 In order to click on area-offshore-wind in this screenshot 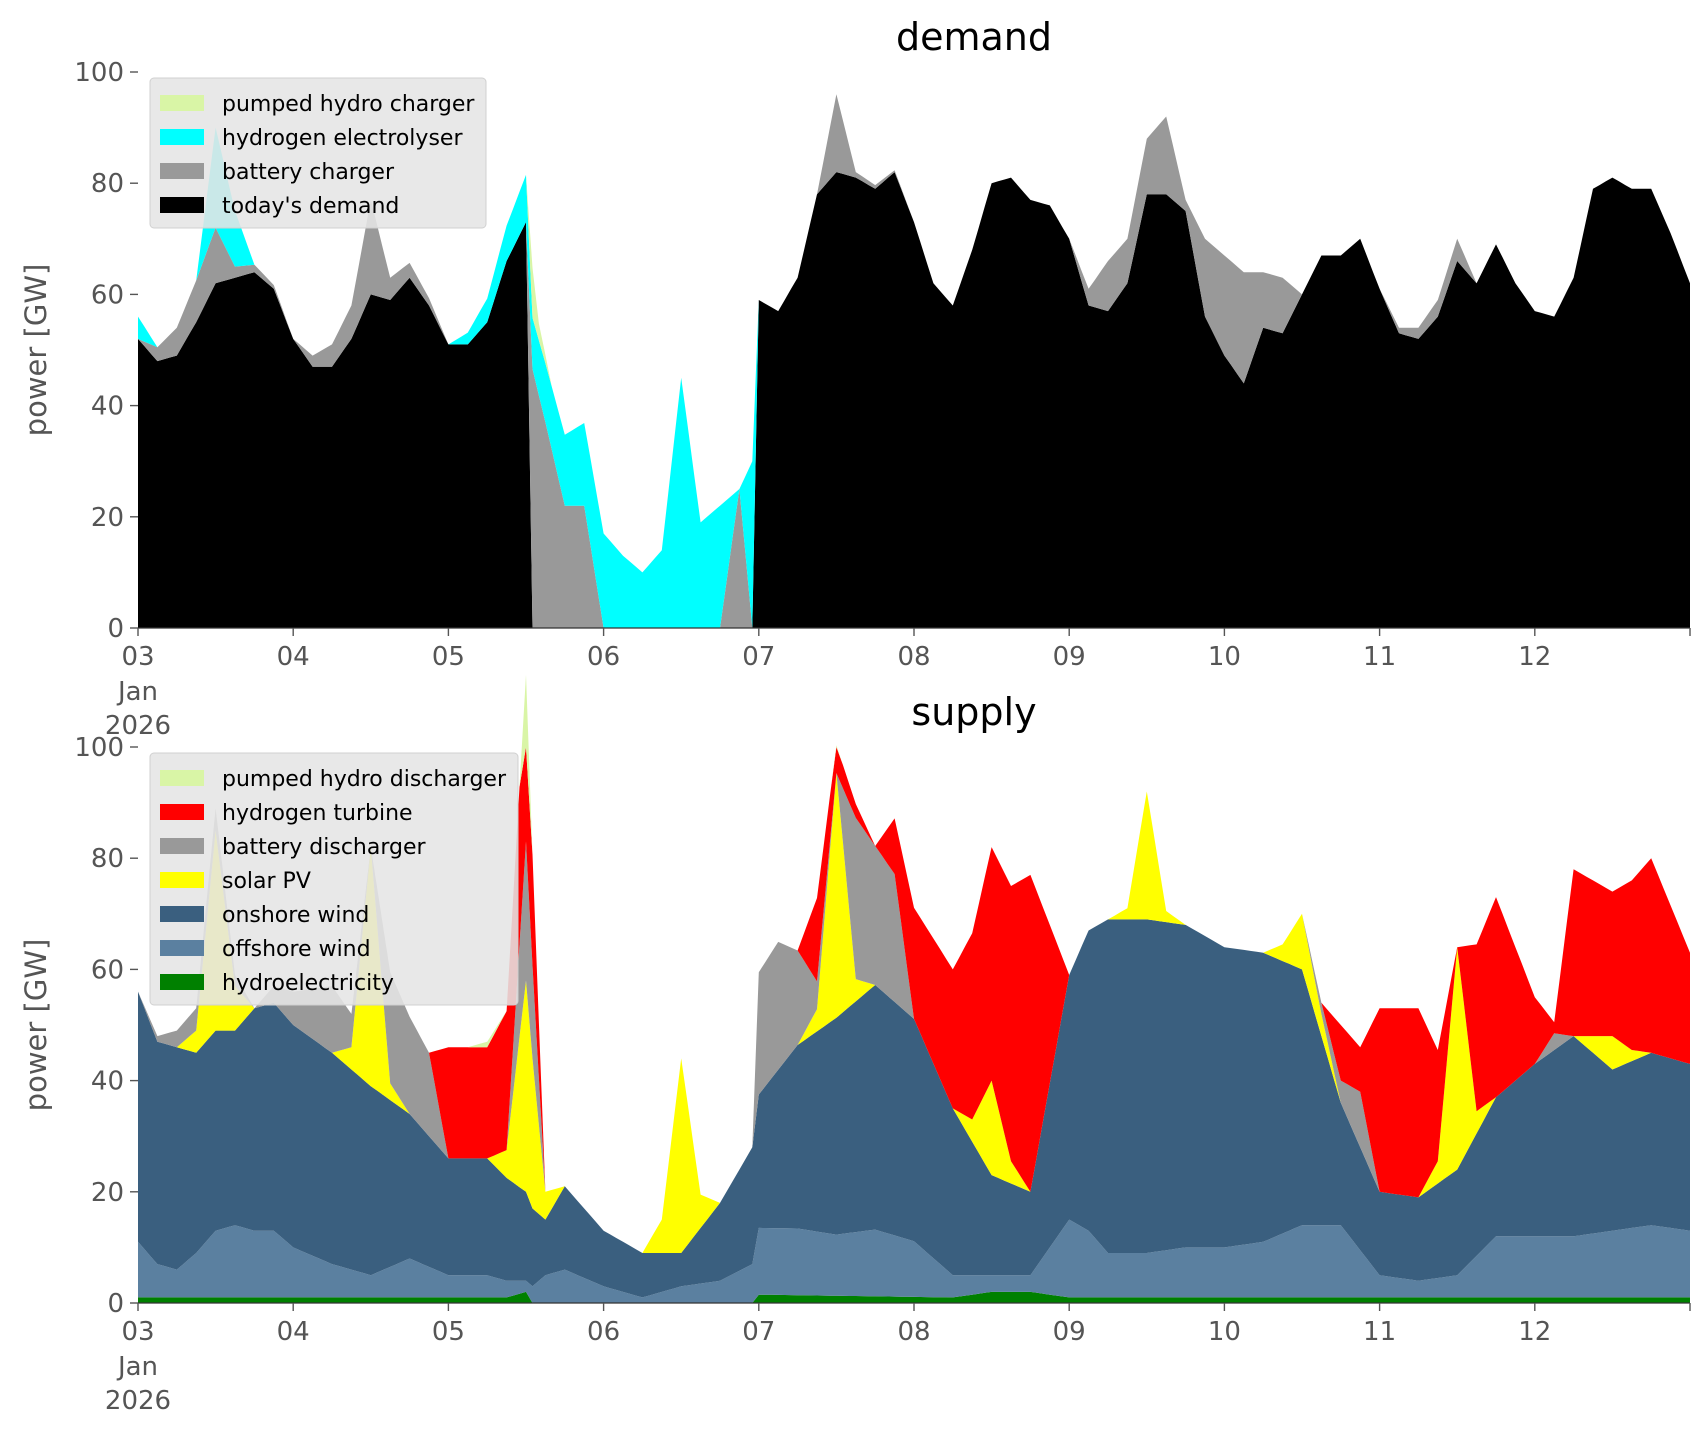, I will do `click(914, 1261)`.